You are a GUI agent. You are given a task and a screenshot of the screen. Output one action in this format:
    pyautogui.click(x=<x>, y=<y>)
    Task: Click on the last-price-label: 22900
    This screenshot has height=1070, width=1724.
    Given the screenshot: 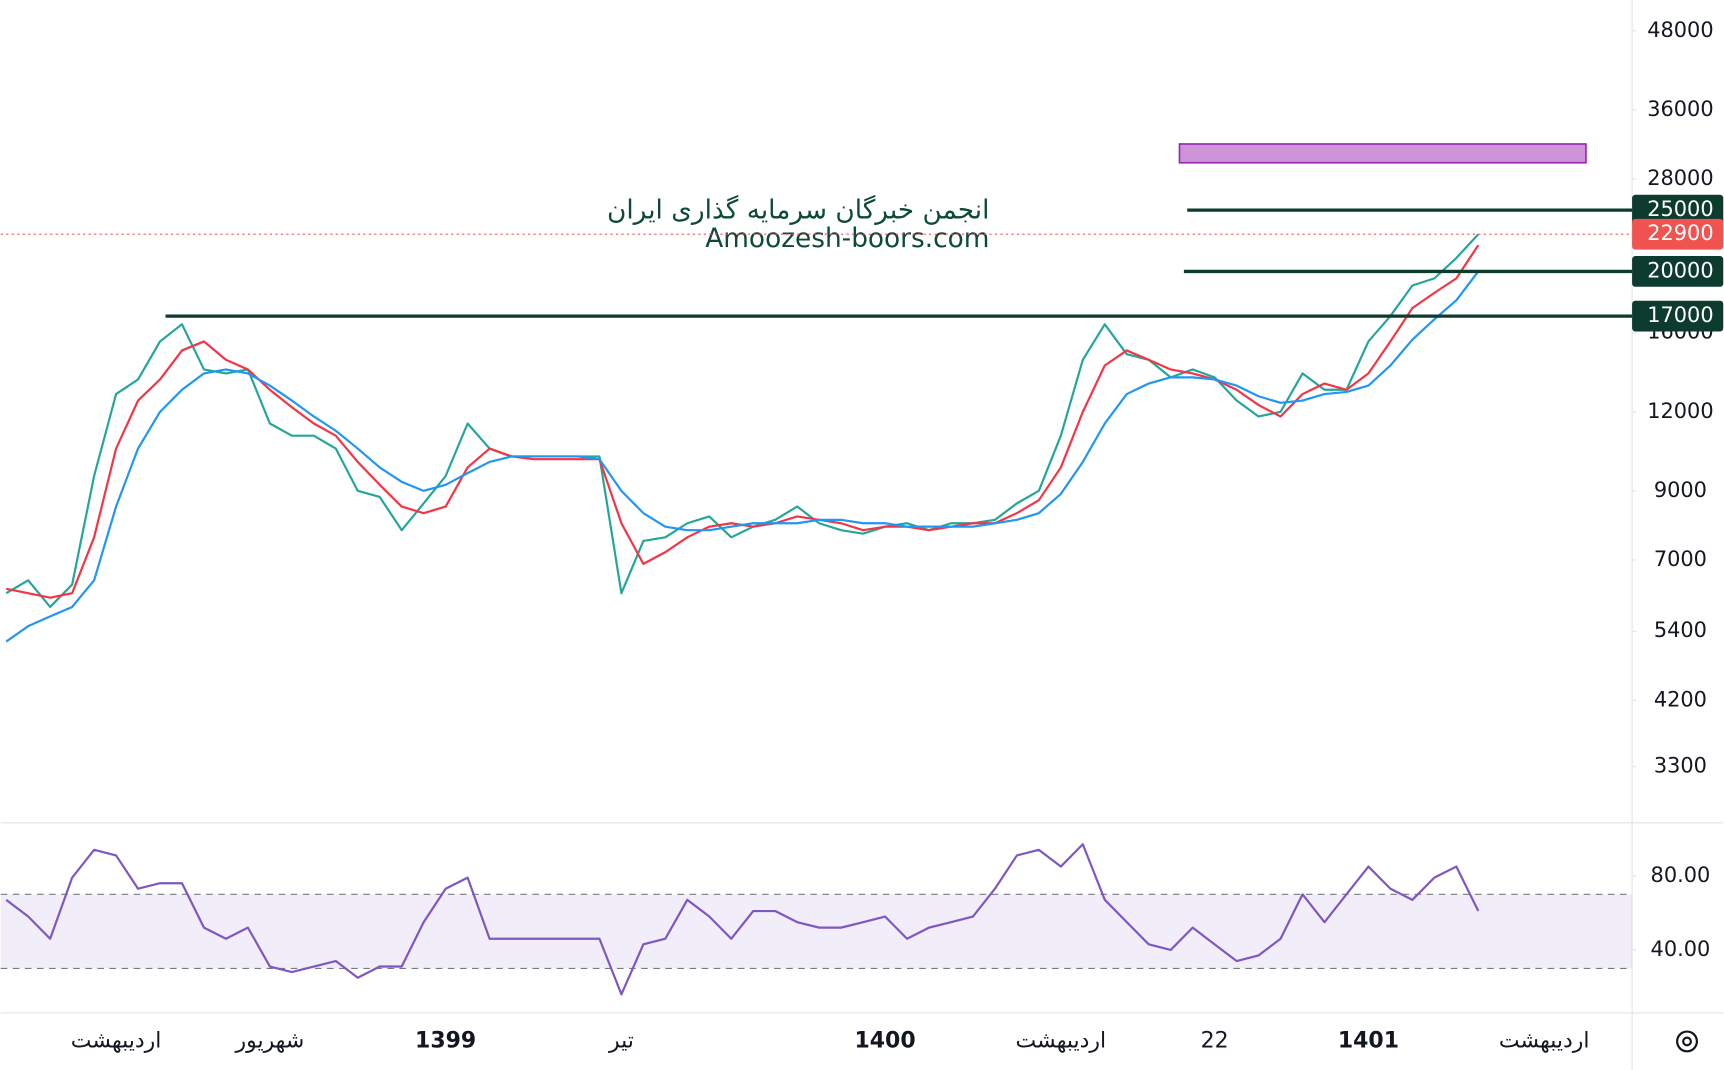 What is the action you would take?
    pyautogui.click(x=1680, y=233)
    